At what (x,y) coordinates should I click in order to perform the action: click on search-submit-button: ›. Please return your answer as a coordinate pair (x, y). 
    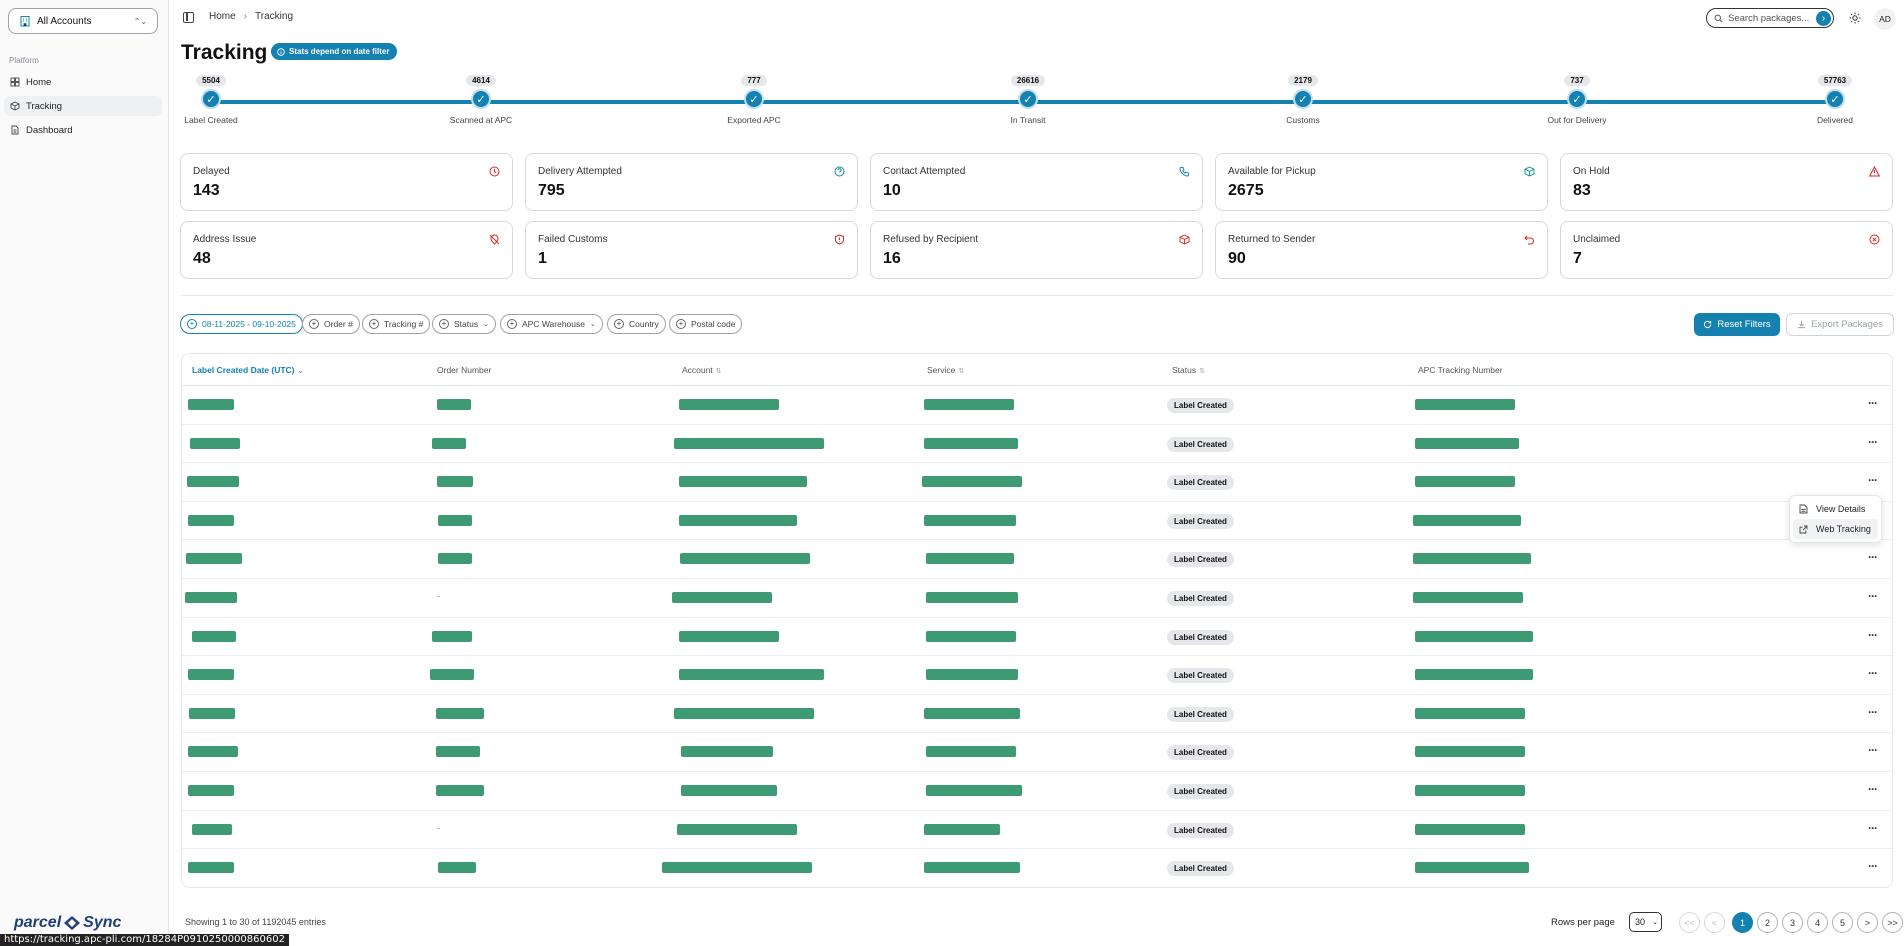
    Looking at the image, I should click on (1823, 18).